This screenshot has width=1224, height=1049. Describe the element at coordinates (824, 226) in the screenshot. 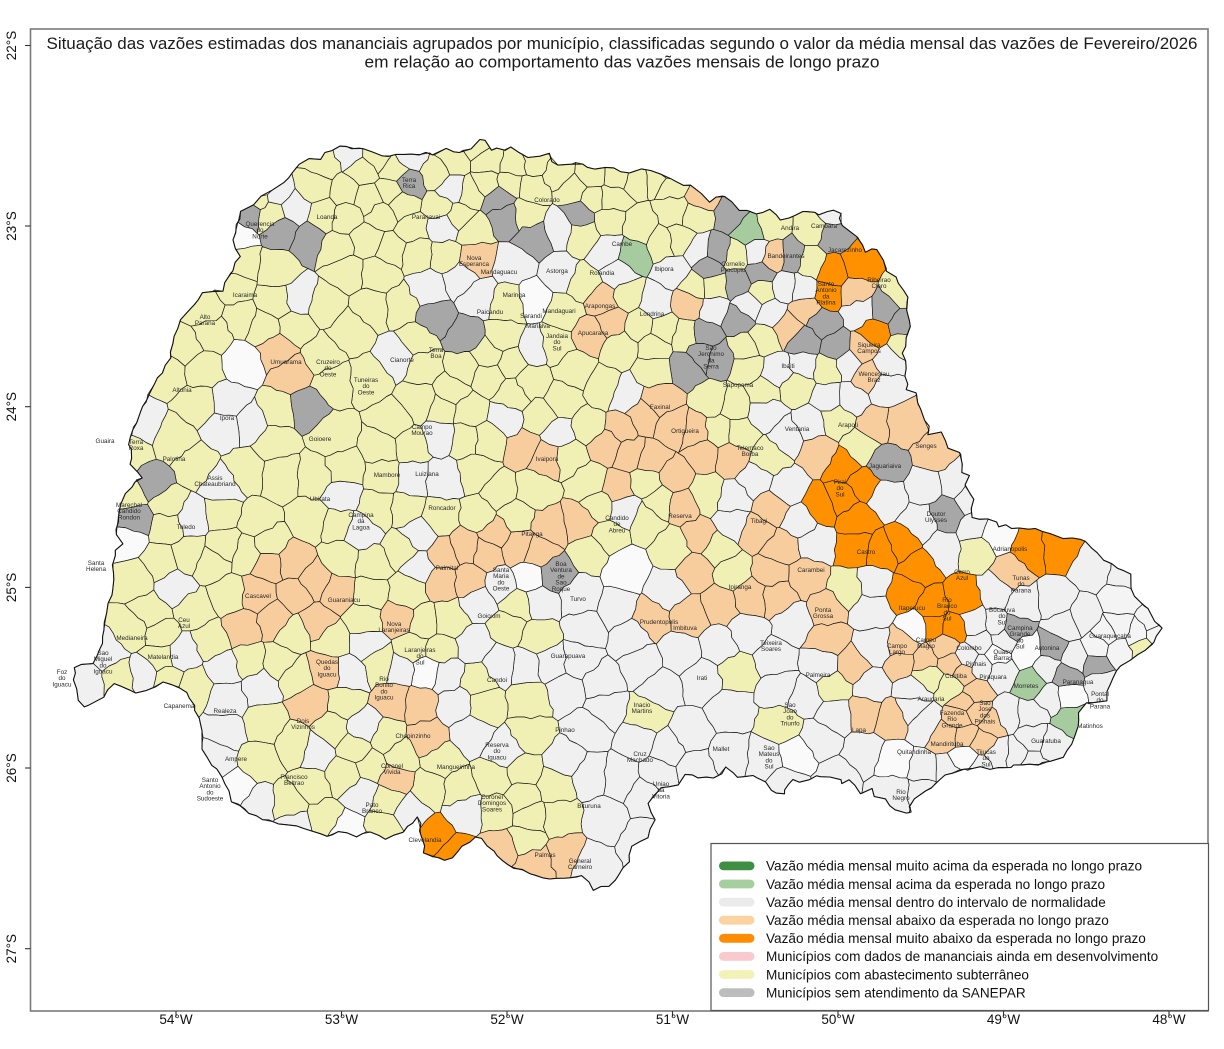

I see `svg-text: Cambara` at that location.